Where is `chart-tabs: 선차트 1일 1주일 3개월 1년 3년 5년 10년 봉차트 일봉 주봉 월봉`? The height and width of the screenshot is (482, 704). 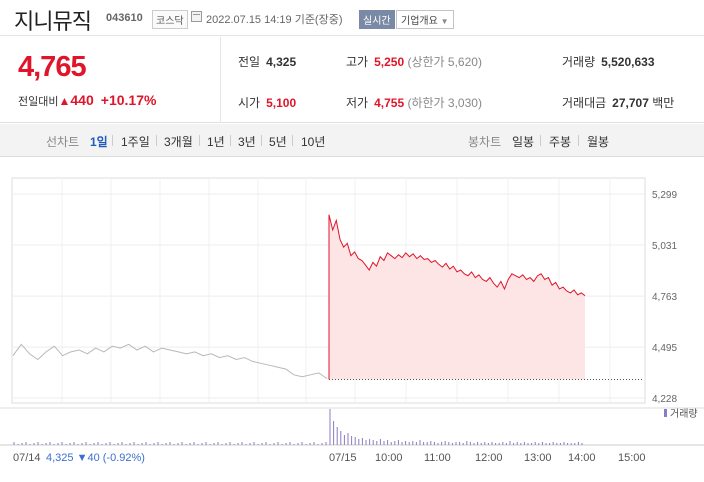
chart-tabs: 선차트 1일 1주일 3개월 1년 3년 5년 10년 봉차트 일봉 주봉 월봉 is located at coordinates (352, 140).